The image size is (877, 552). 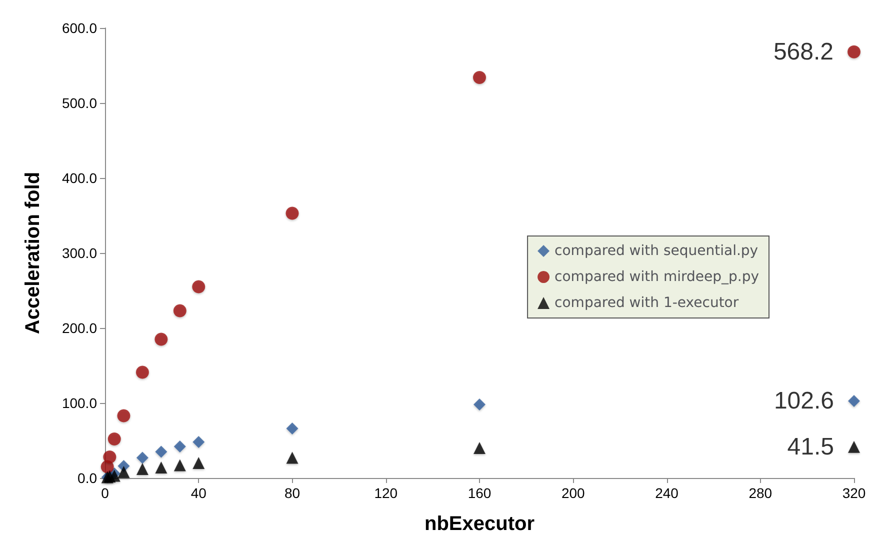 What do you see at coordinates (480, 493) in the screenshot?
I see `x-tick-label: 160` at bounding box center [480, 493].